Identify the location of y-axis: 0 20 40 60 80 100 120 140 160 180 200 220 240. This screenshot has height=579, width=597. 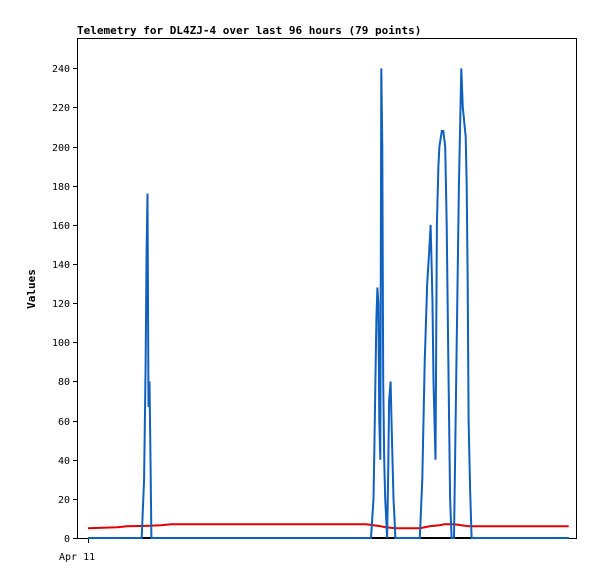
(65, 304).